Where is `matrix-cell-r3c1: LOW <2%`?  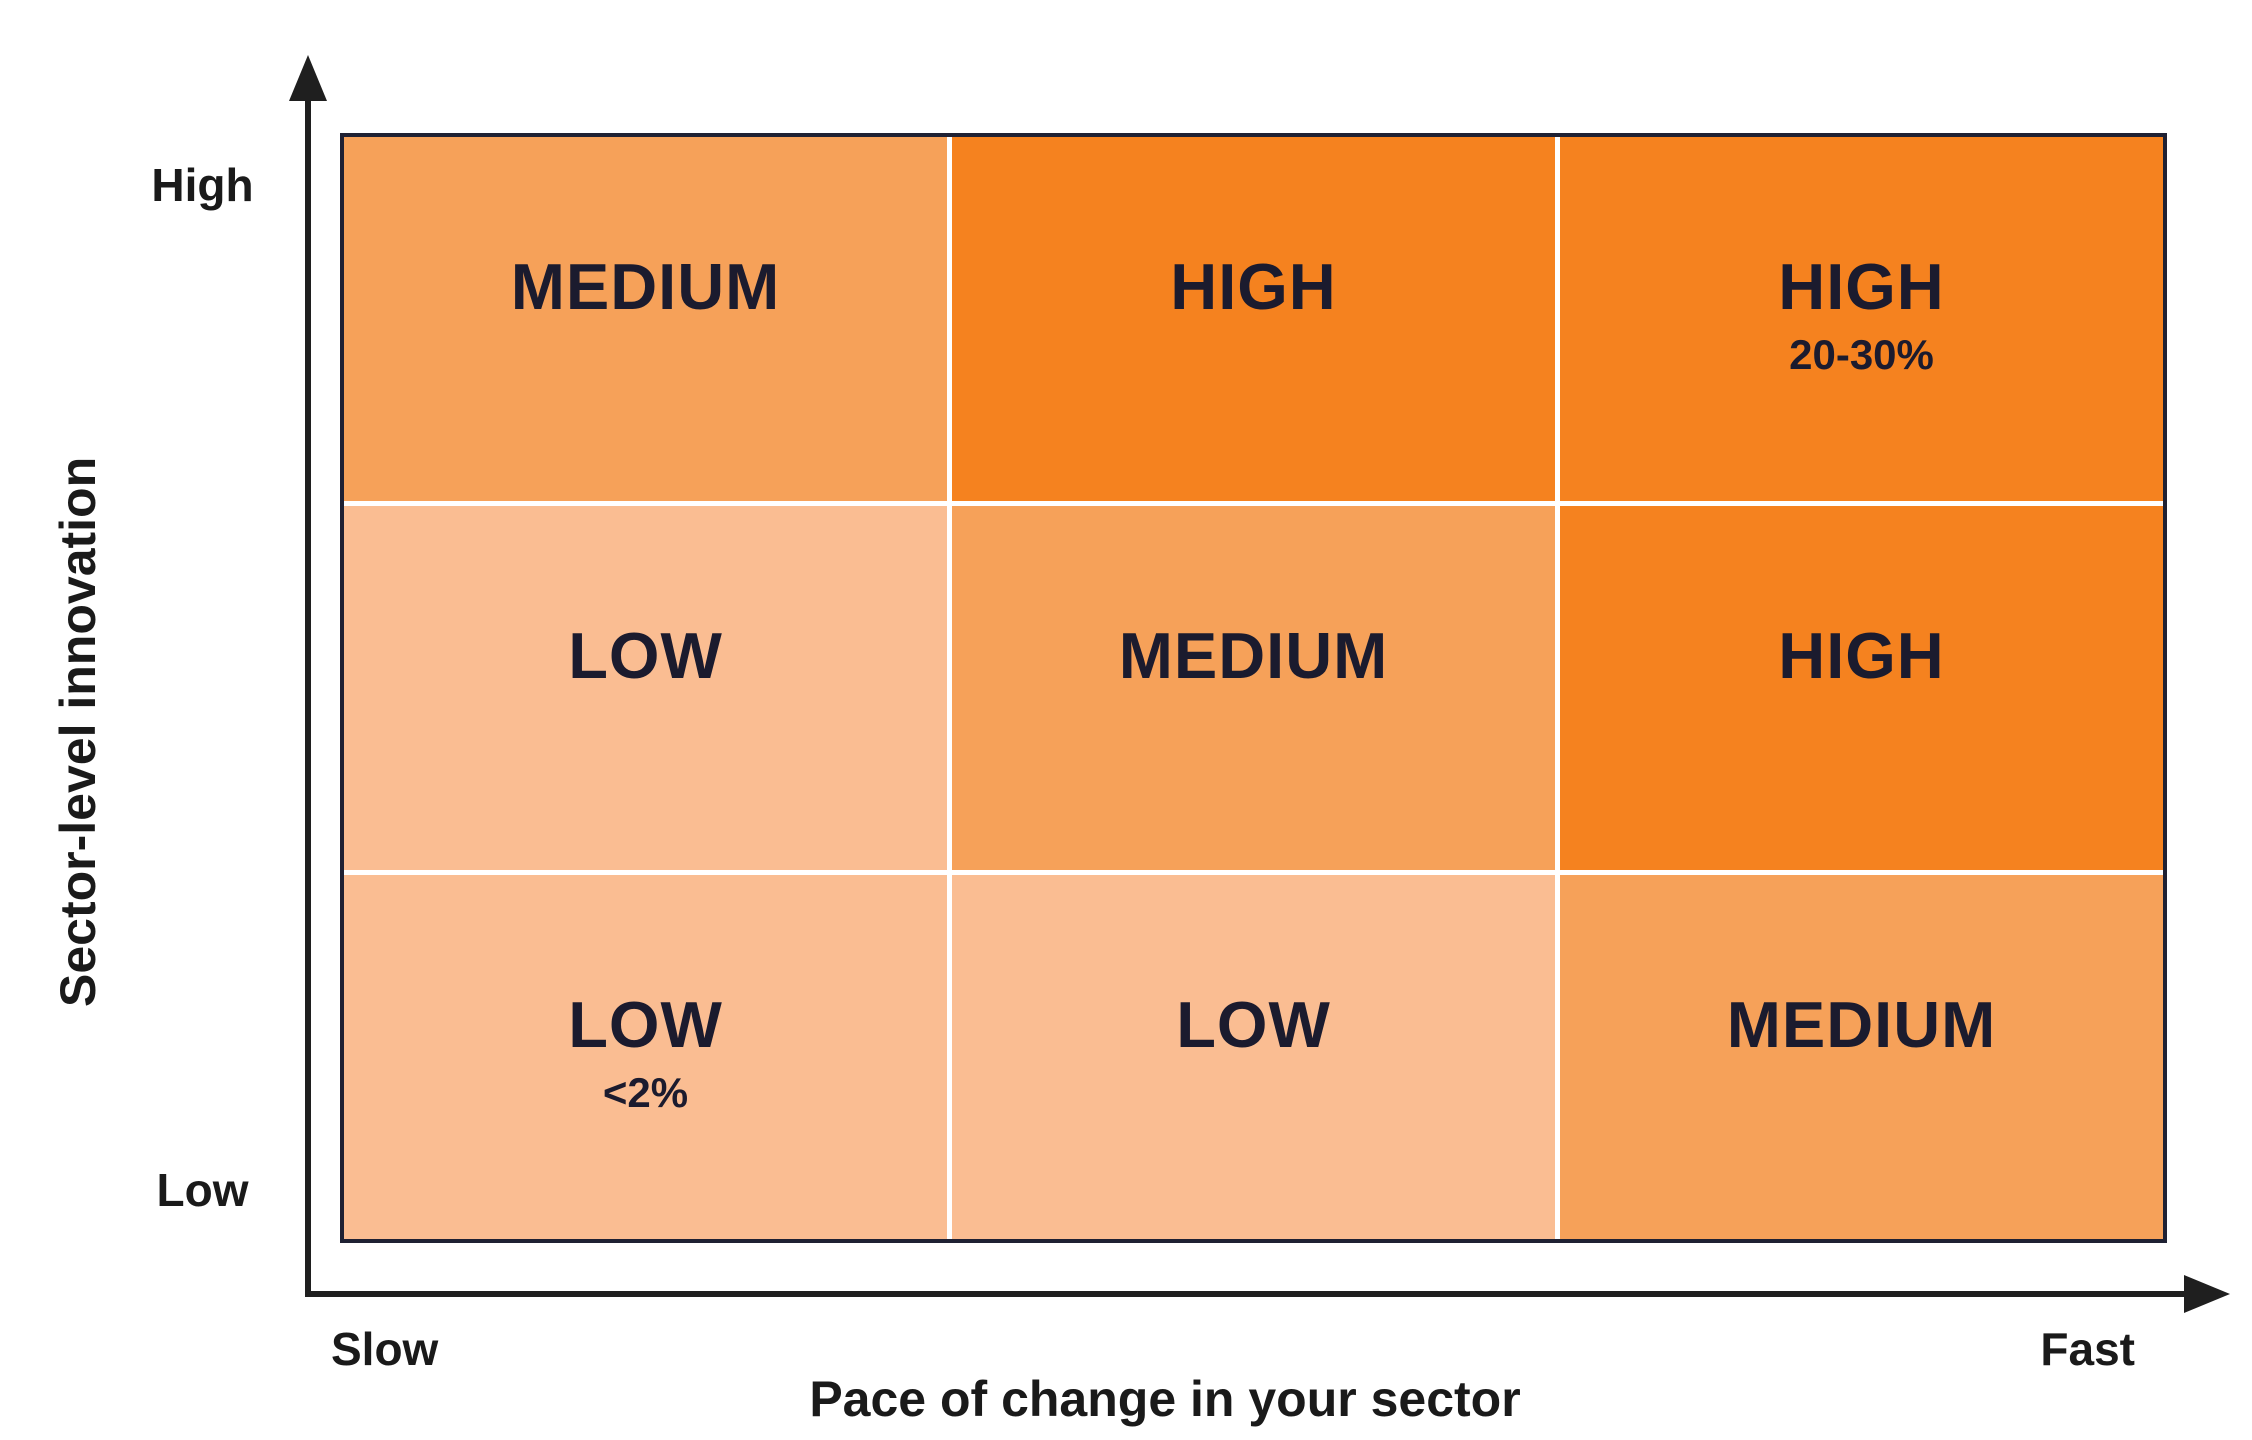 matrix-cell-r3c1: LOW <2% is located at coordinates (645, 1057).